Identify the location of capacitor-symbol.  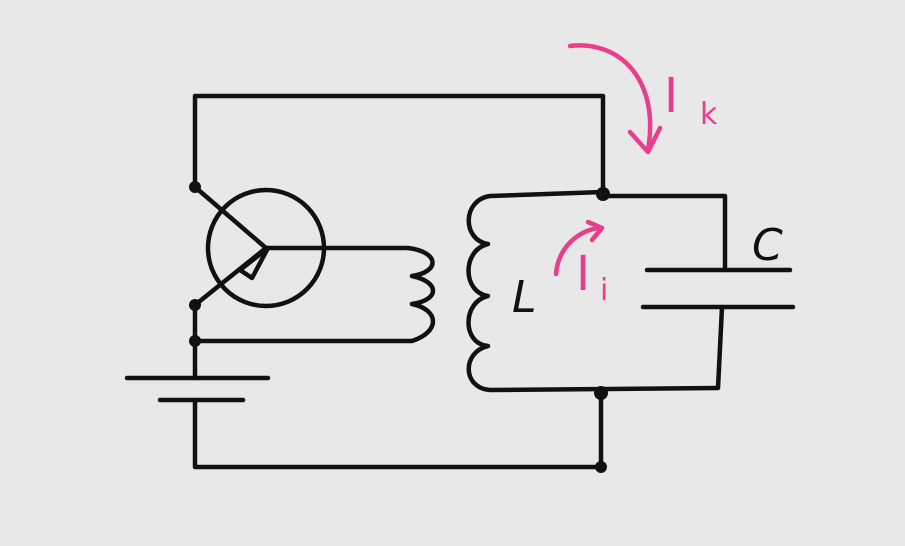
(698, 292).